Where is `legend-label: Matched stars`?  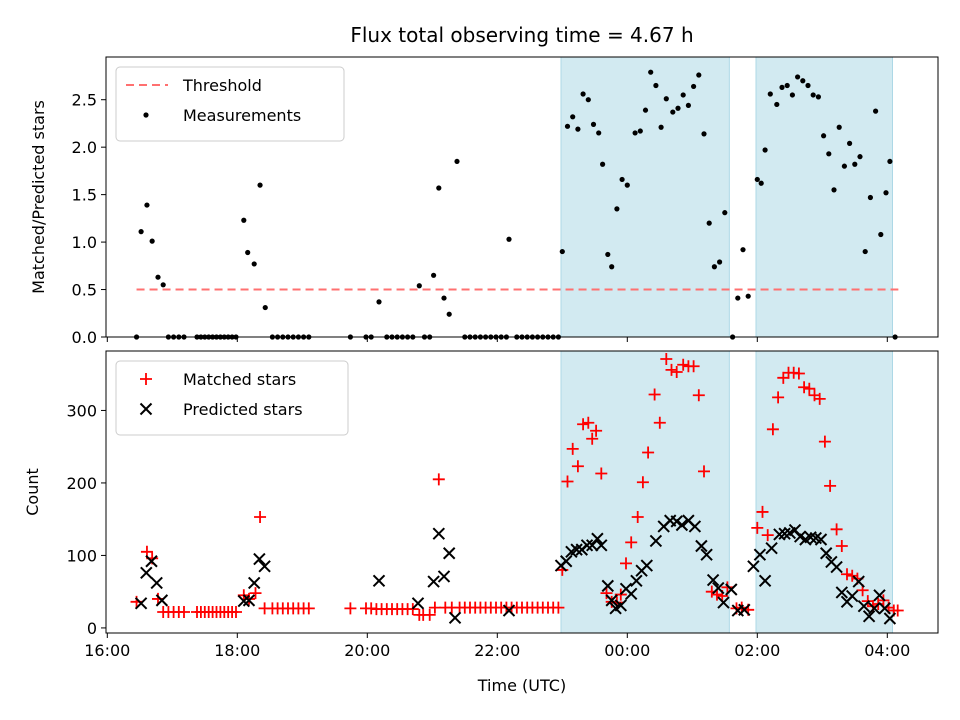
legend-label: Matched stars is located at coordinates (239, 379).